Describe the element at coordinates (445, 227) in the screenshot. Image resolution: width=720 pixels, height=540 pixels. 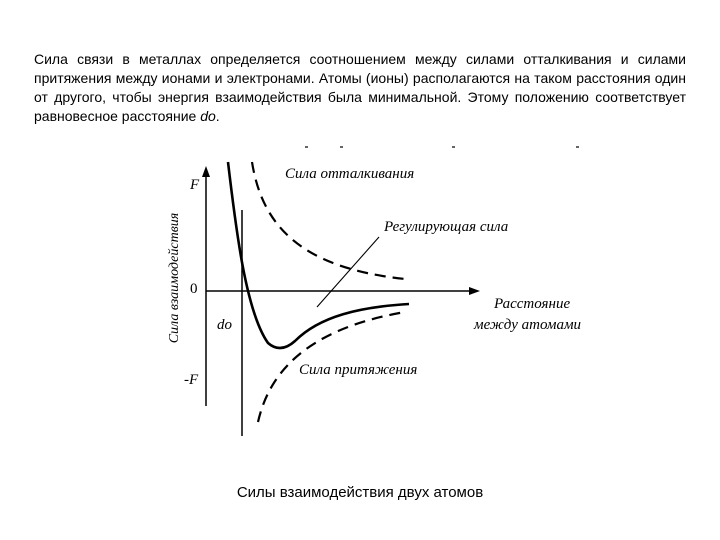
I see `resultant-label: Регулирующая сила` at that location.